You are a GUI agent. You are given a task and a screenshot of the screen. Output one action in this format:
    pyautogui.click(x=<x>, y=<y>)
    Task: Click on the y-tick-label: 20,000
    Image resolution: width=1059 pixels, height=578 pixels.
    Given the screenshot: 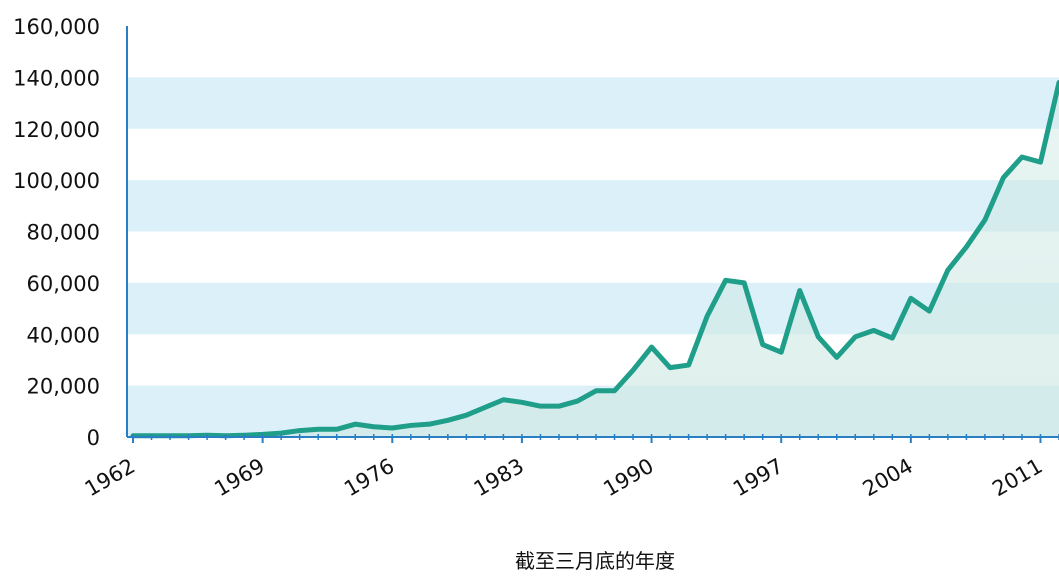 What is the action you would take?
    pyautogui.click(x=63, y=387)
    